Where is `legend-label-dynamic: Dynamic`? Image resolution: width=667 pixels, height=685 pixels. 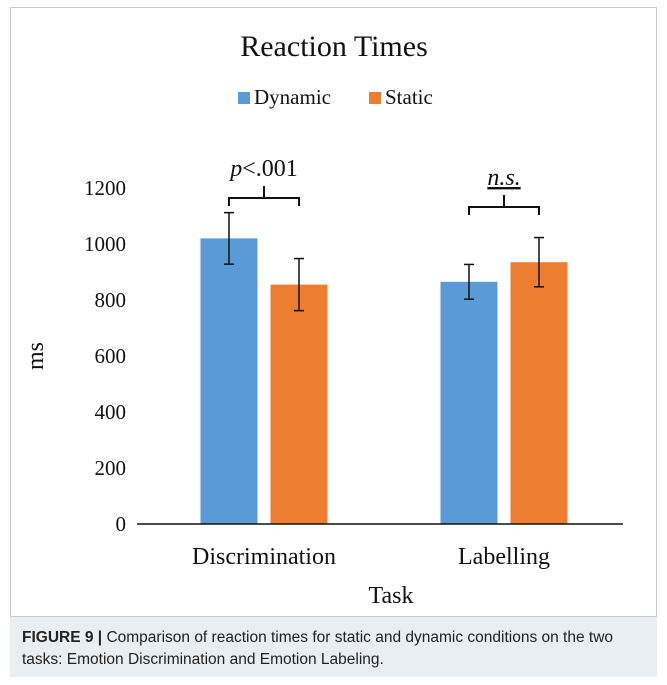 legend-label-dynamic: Dynamic is located at coordinates (292, 97).